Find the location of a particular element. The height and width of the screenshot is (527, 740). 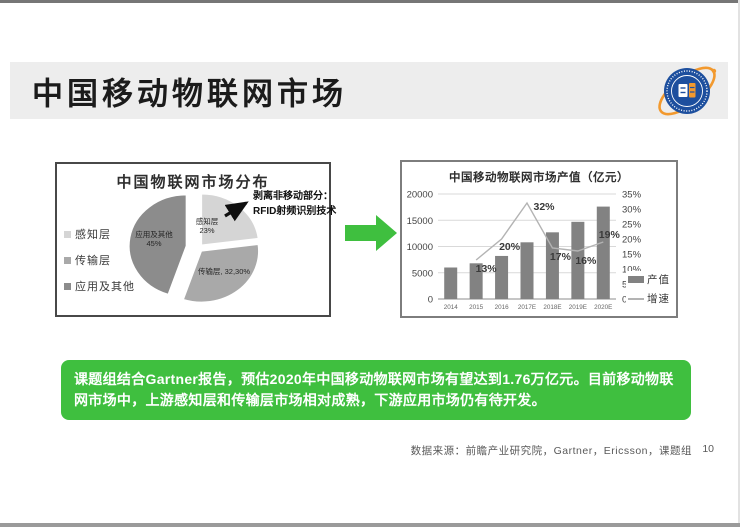

pie-slice-label: 传输层, 32,30% is located at coordinates (224, 271).